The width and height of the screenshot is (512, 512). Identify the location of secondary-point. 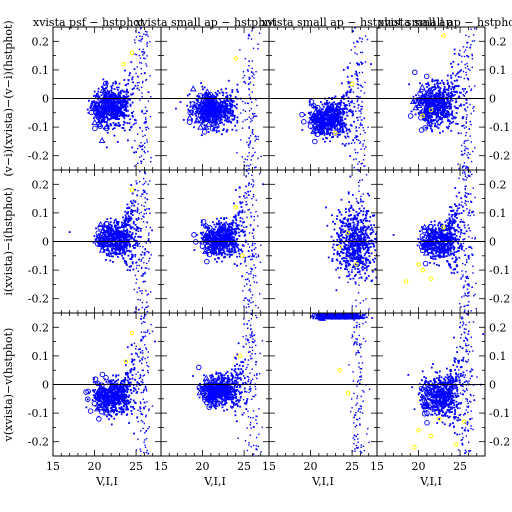
(132, 190).